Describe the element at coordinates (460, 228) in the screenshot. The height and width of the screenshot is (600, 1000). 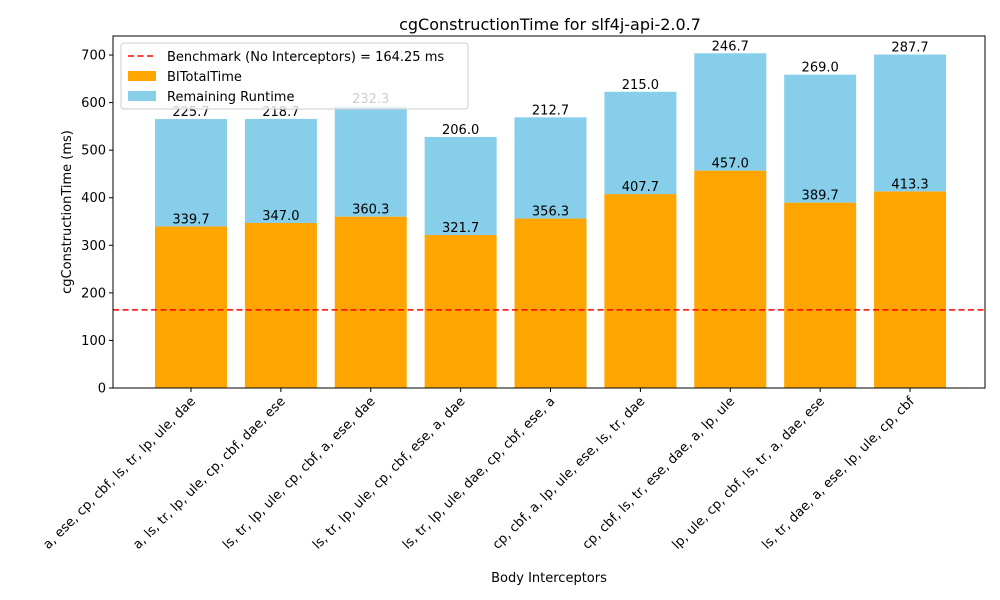
I see `data-label-bitotaltime: 321.7` at that location.